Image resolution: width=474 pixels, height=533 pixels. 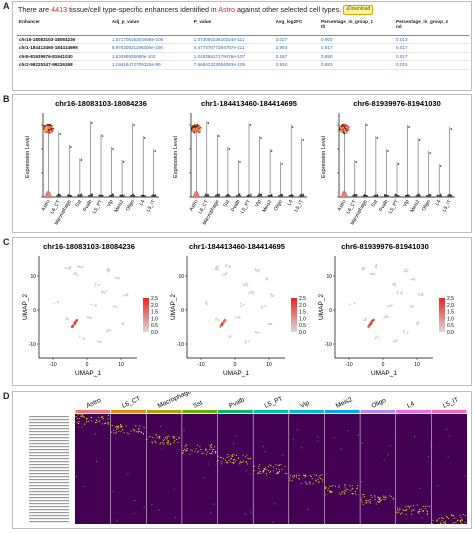 What do you see at coordinates (63, 27) in the screenshot?
I see `column-header: Enhancer` at bounding box center [63, 27].